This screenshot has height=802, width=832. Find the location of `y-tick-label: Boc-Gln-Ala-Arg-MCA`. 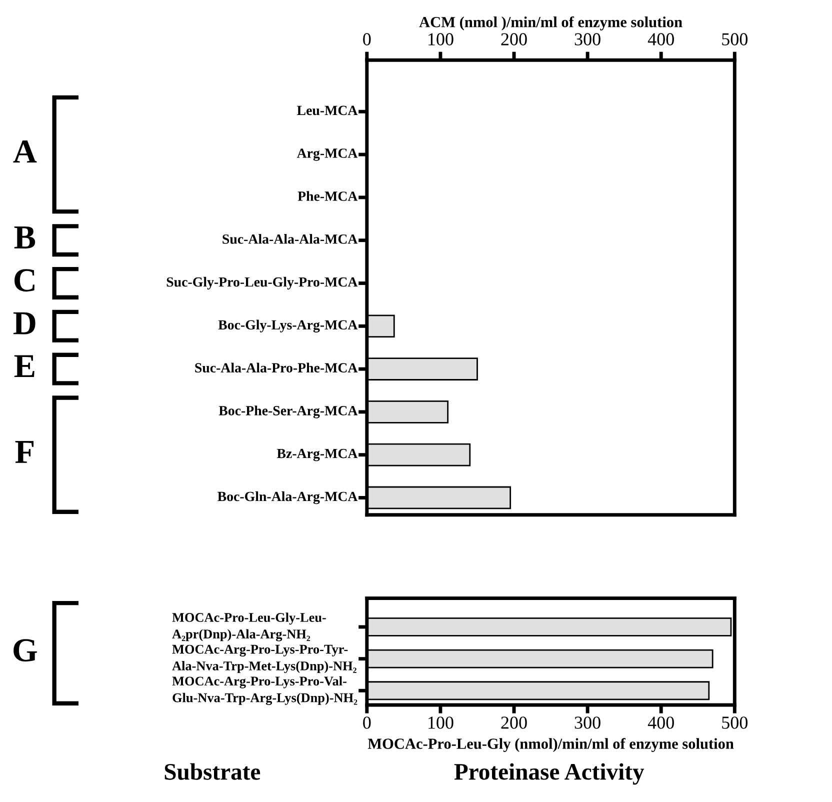

y-tick-label: Boc-Gln-Ala-Arg-MCA is located at coordinates (288, 497).